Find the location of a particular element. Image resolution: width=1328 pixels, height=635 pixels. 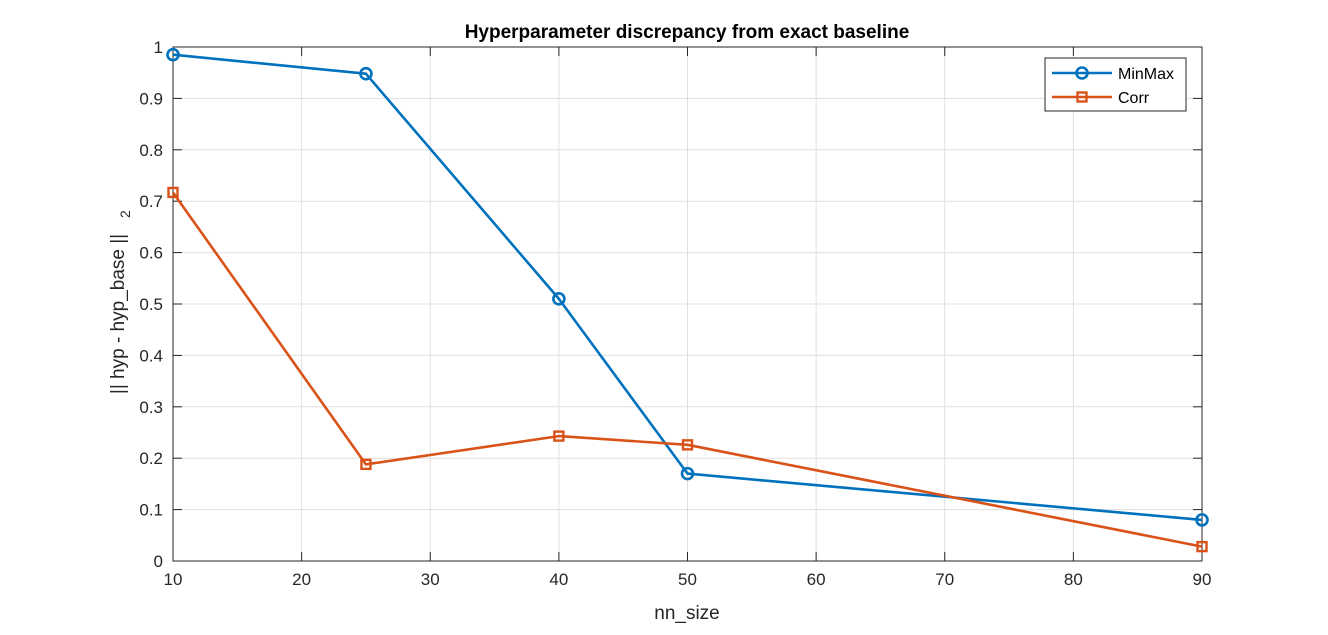

x-tick-label: 10 is located at coordinates (173, 579).